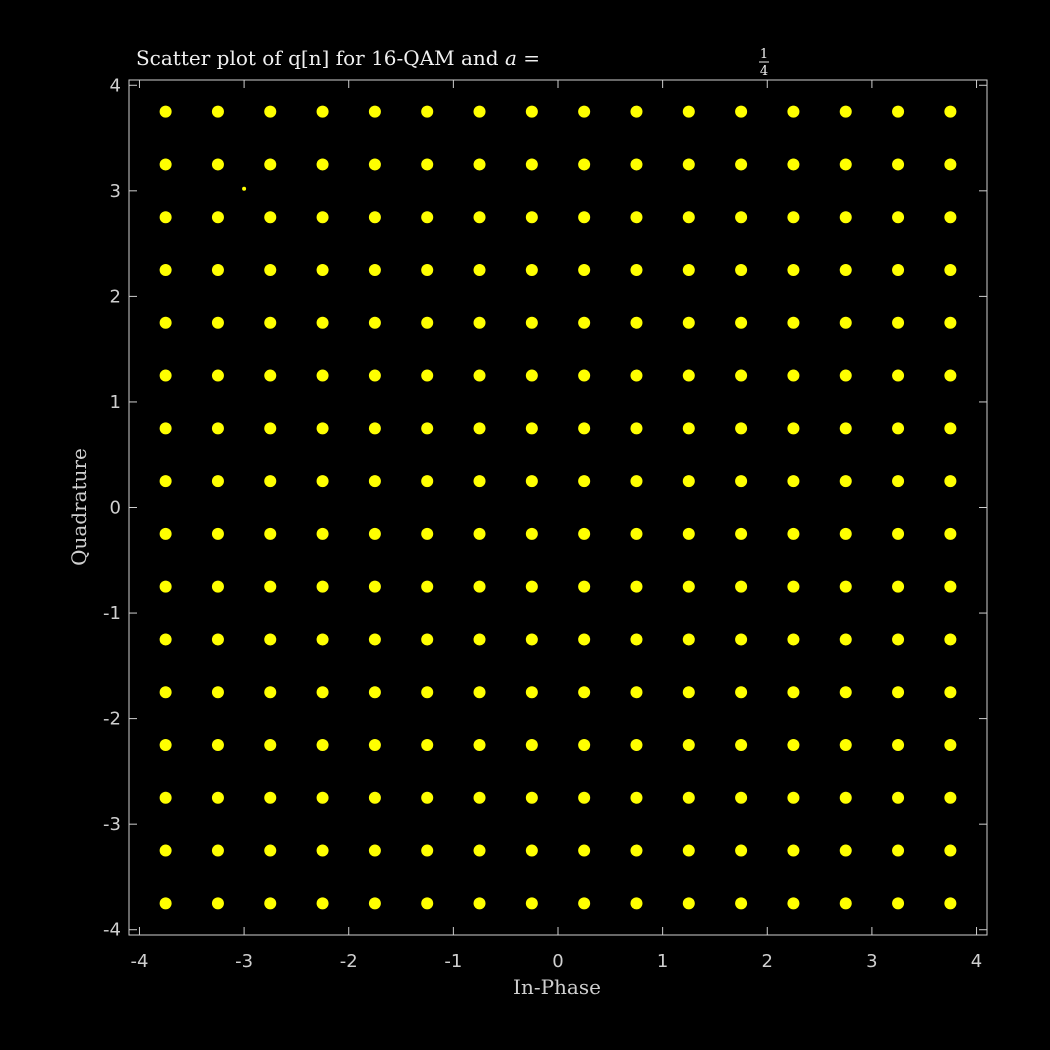 The height and width of the screenshot is (1050, 1050). What do you see at coordinates (115, 508) in the screenshot?
I see `y-tick-label: 0` at bounding box center [115, 508].